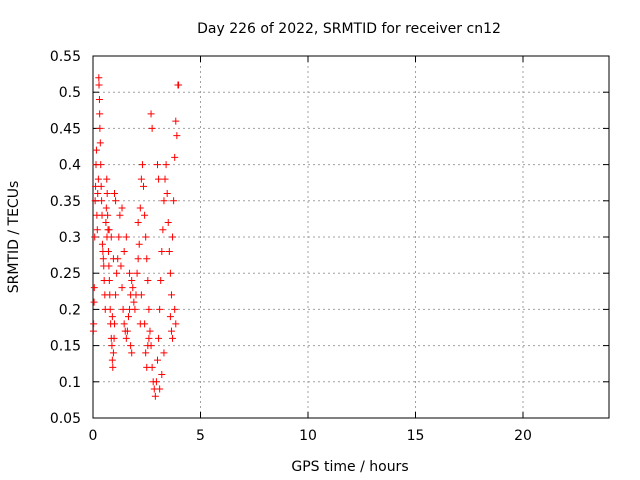 The image size is (640, 480). Describe the element at coordinates (65, 419) in the screenshot. I see `y-tick-label: 0.05` at that location.